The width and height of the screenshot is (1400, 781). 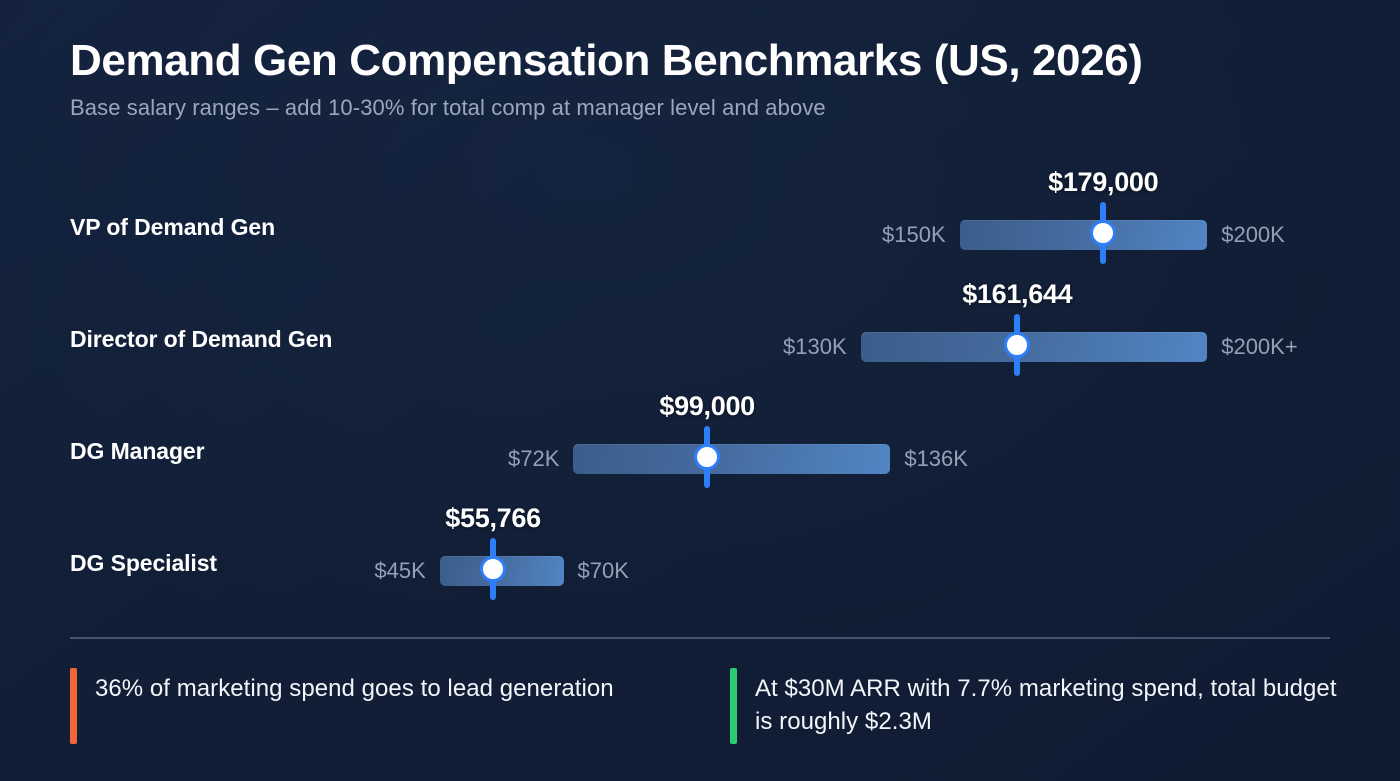 I want to click on section-divider, so click(x=700, y=638).